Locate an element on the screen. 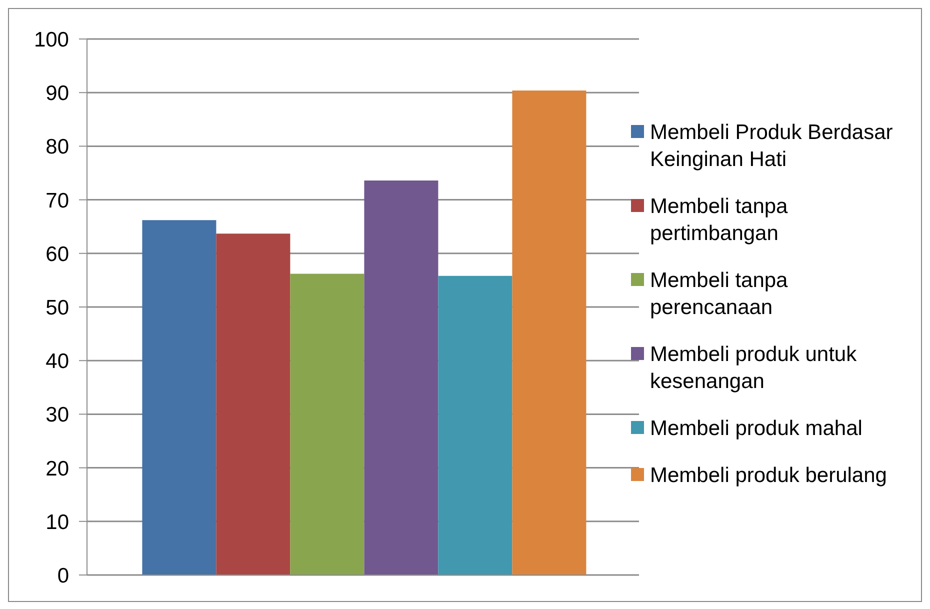  y-tick-label: 30 is located at coordinates (57, 415).